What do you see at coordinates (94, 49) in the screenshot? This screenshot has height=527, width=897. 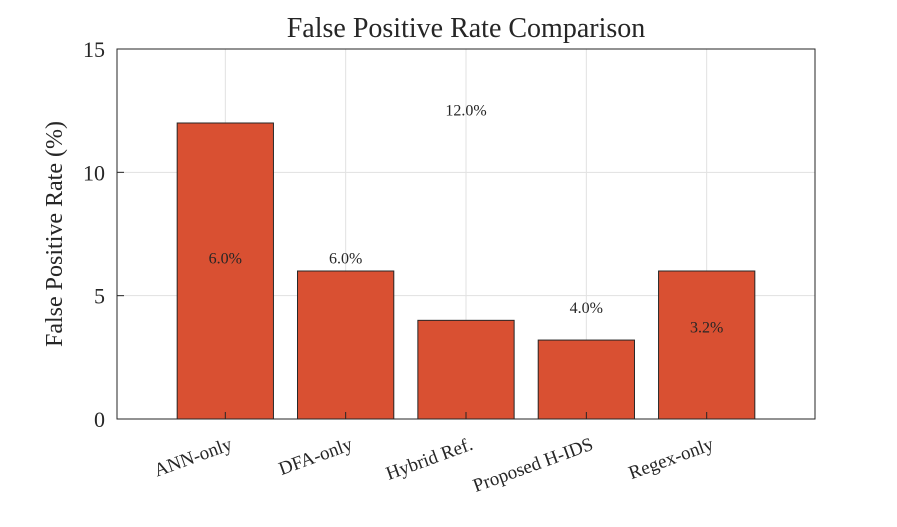 I see `y-tick-label: 15` at bounding box center [94, 49].